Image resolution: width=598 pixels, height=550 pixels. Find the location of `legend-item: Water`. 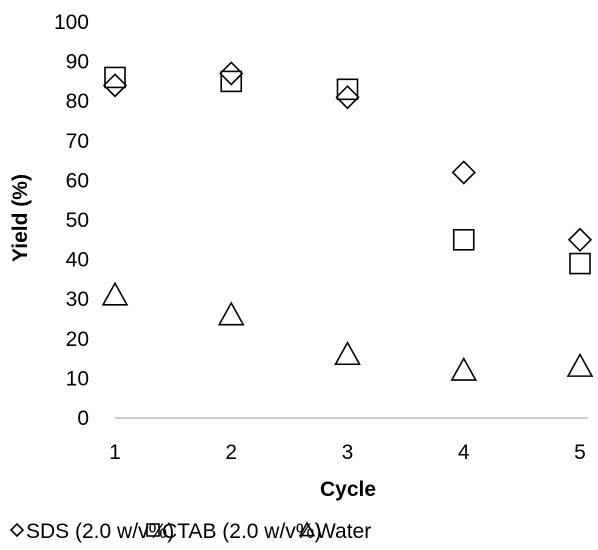

legend-item: Water is located at coordinates (334, 531).